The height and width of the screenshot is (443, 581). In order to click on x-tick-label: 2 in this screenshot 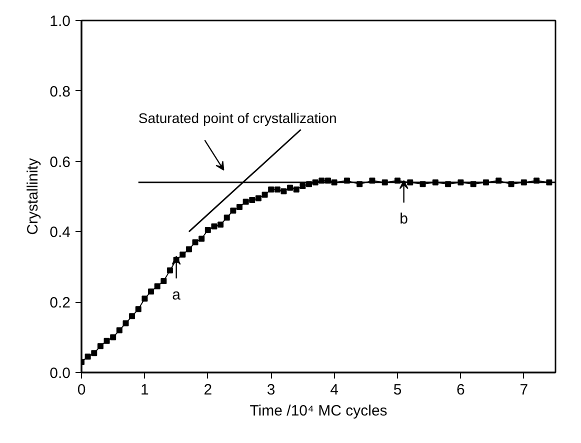, I will do `click(208, 390)`.